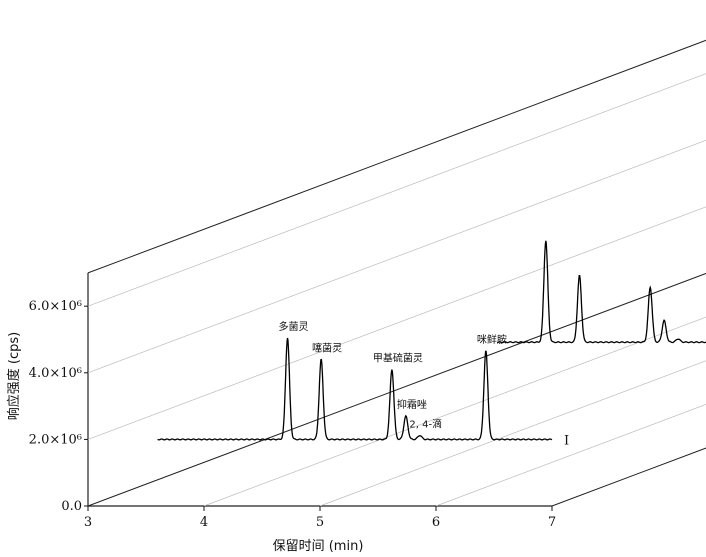  I want to click on peak-label: 抑霜唑, so click(412, 404).